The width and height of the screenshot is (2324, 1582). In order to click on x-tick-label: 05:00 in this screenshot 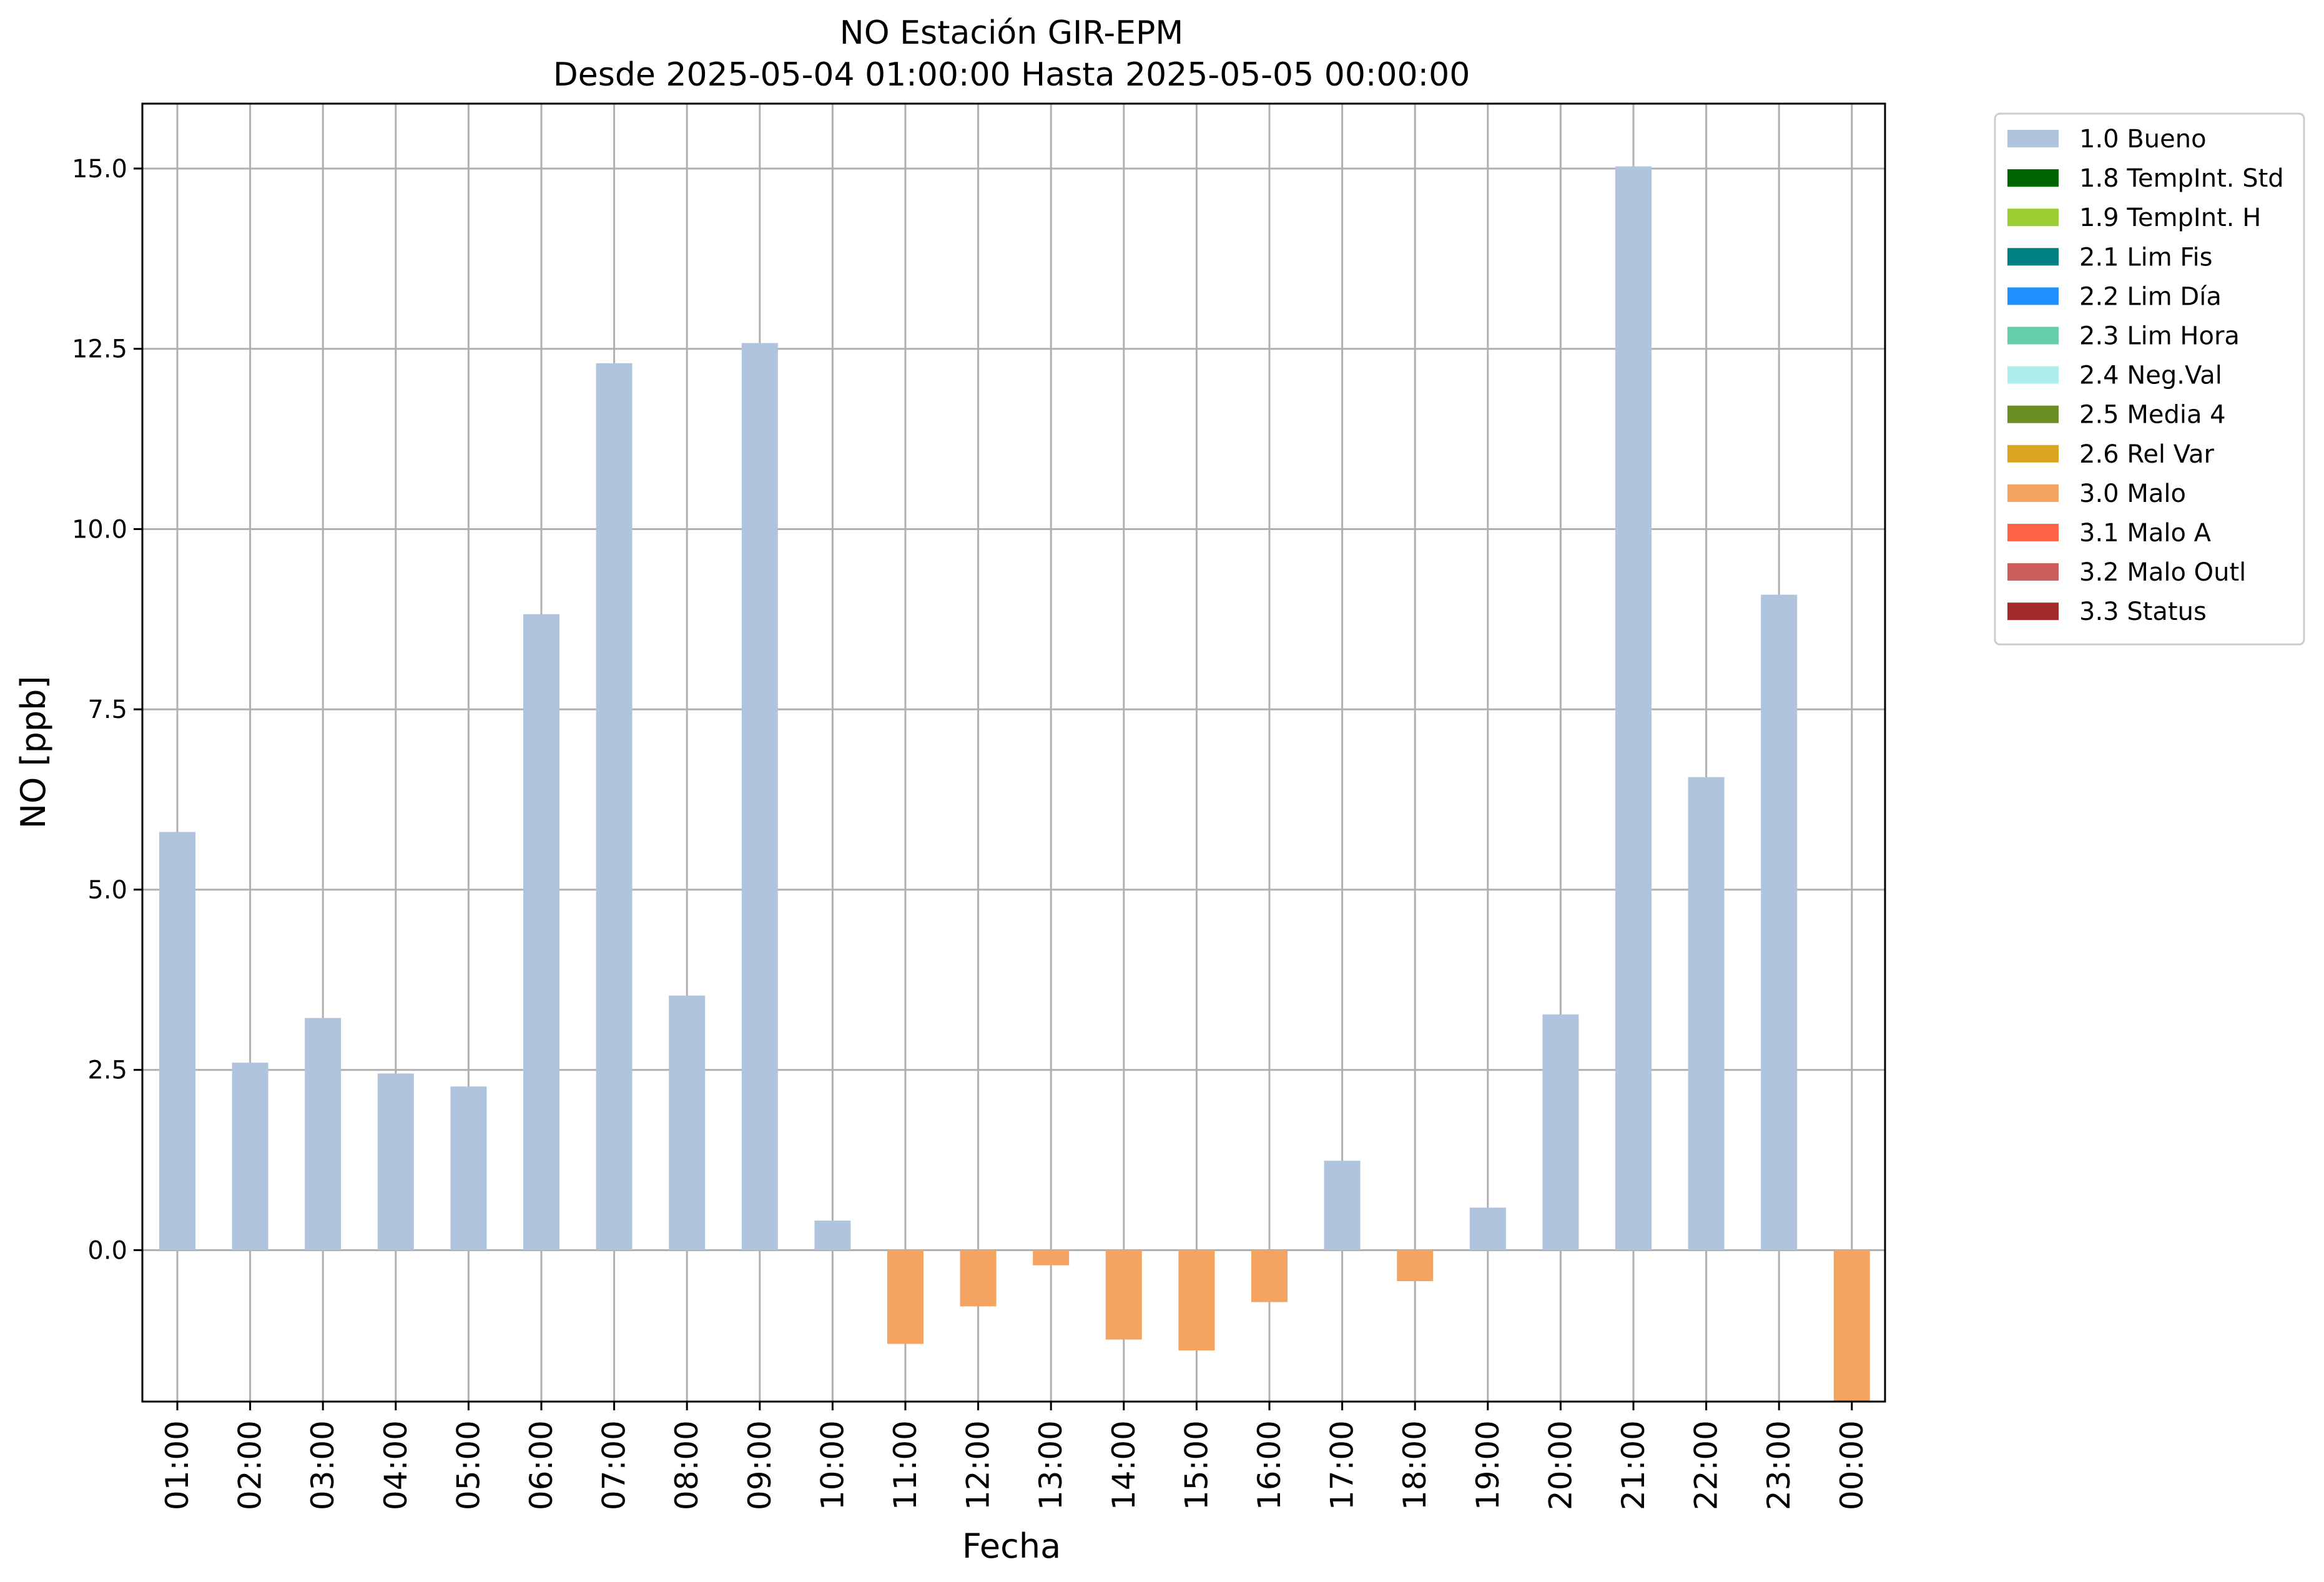, I will do `click(468, 1465)`.